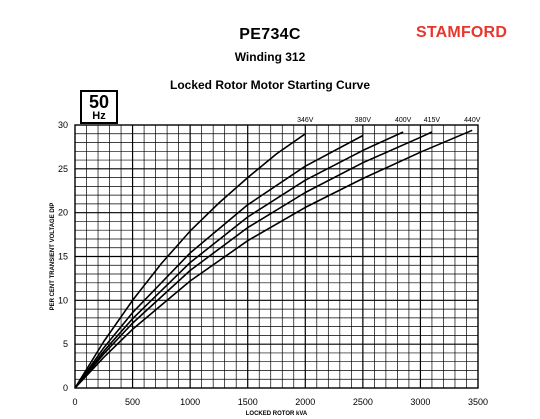 This screenshot has width=540, height=419. What do you see at coordinates (53, 257) in the screenshot?
I see `y-axis-label: PER CENT TRANSIENT VOLTAGE DIP` at bounding box center [53, 257].